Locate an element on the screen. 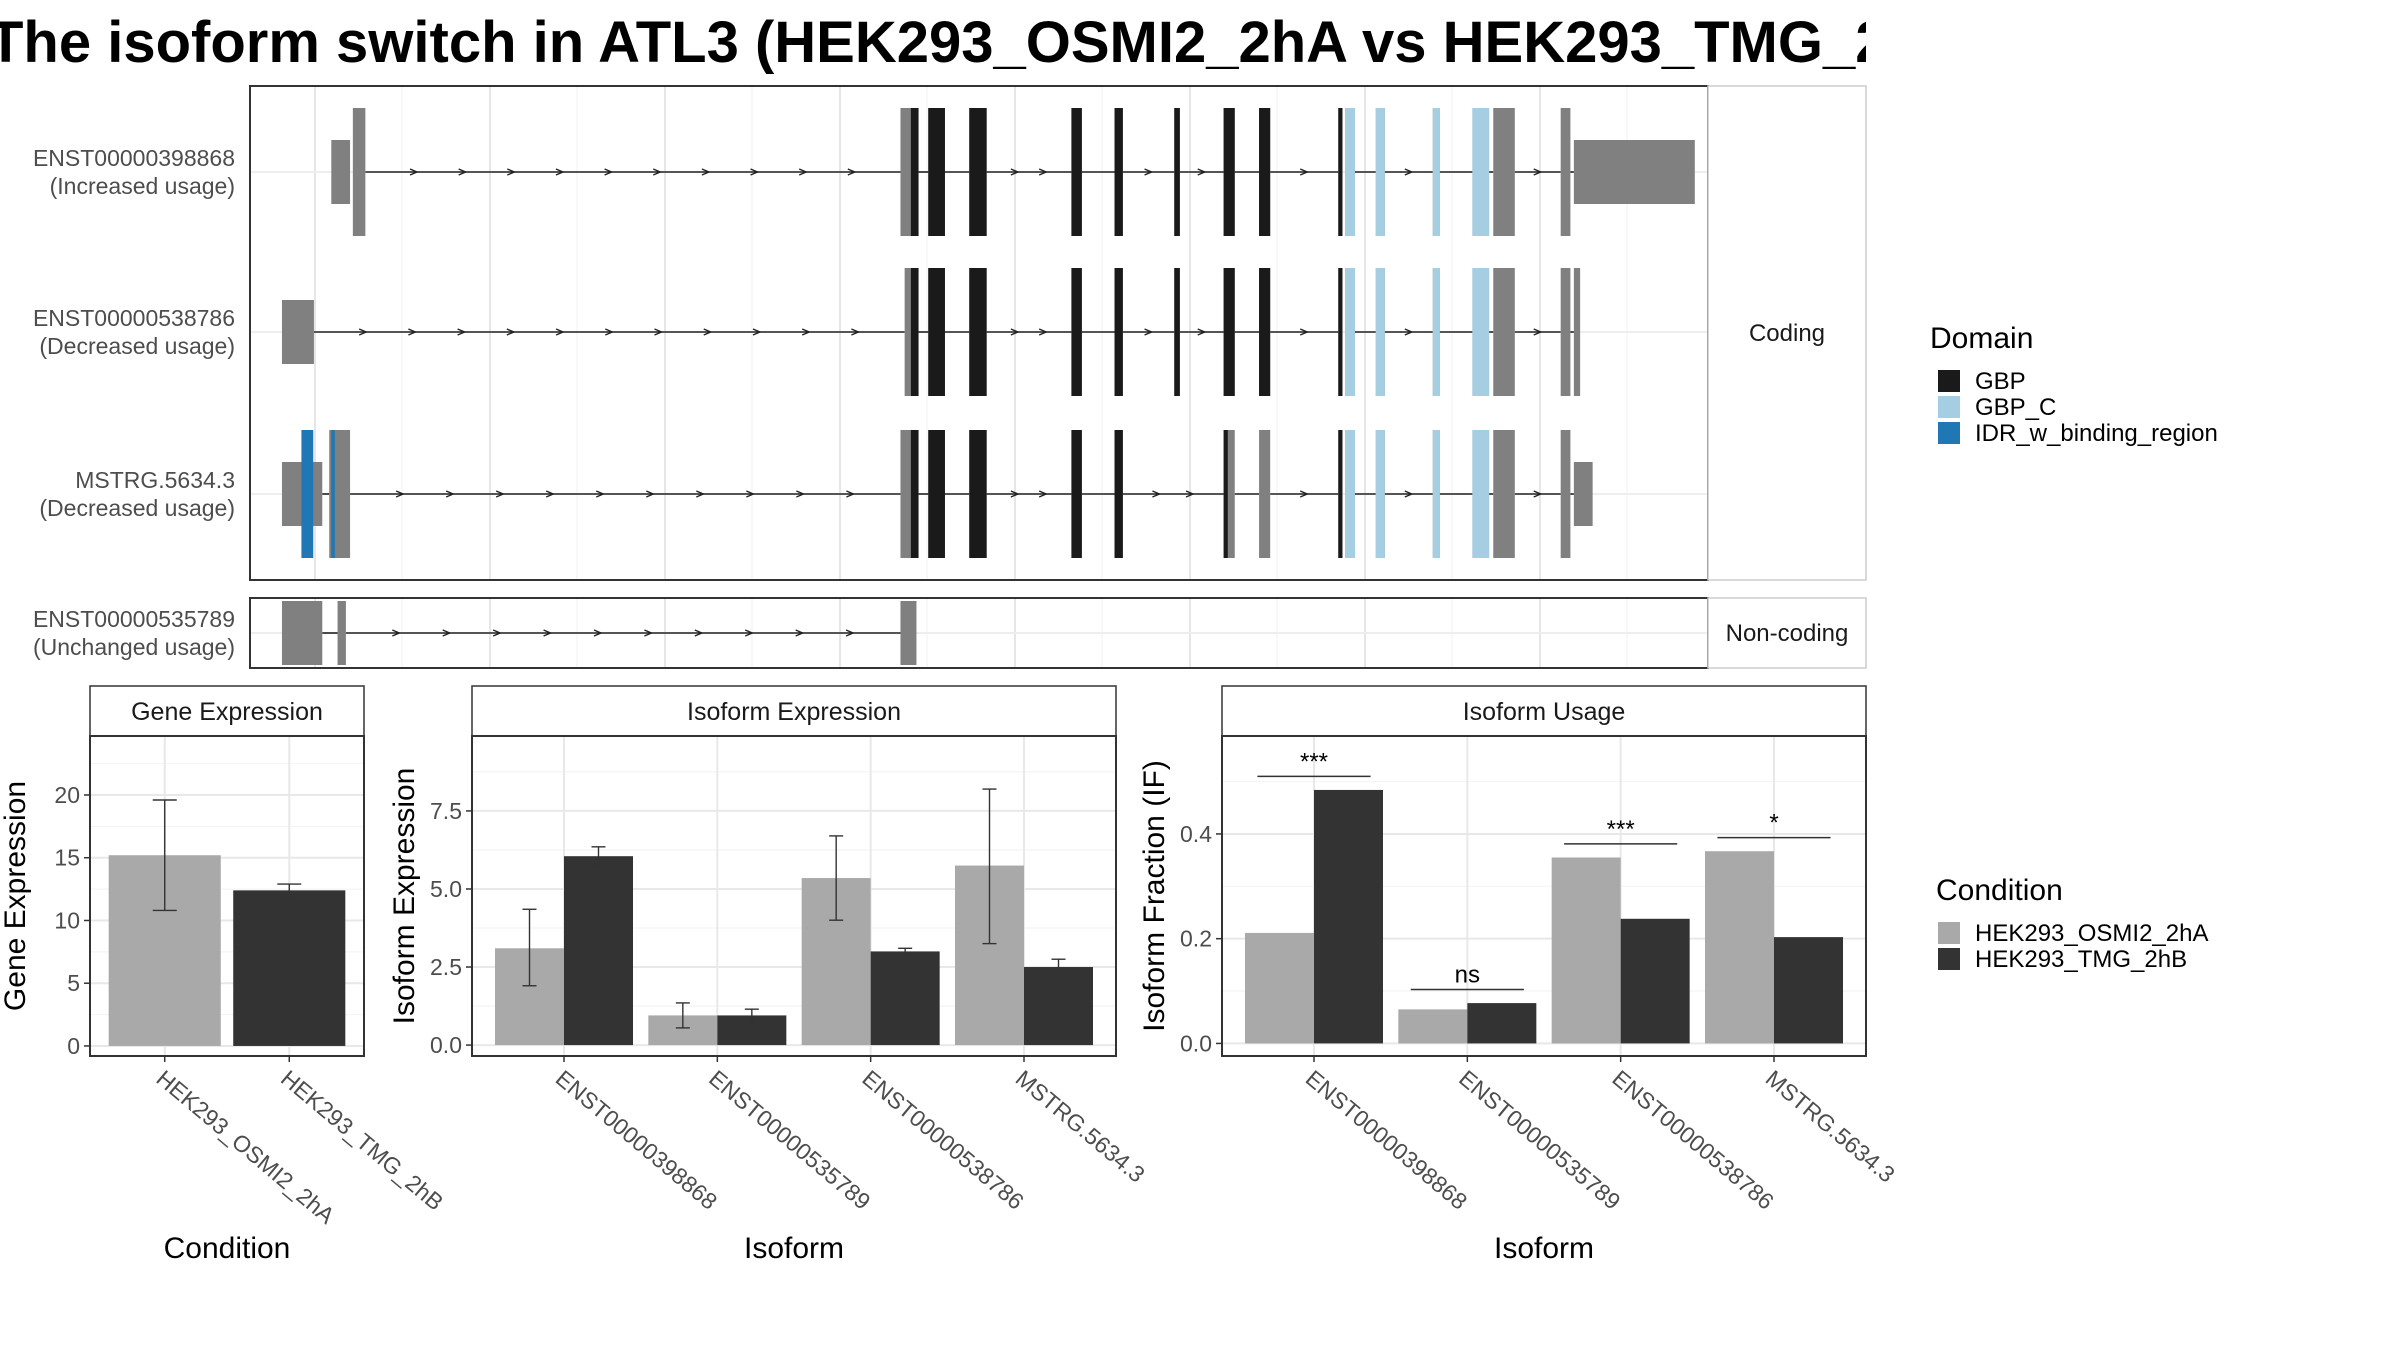 The image size is (2400, 1350). domain-idr-w-binding-region is located at coordinates (307, 494).